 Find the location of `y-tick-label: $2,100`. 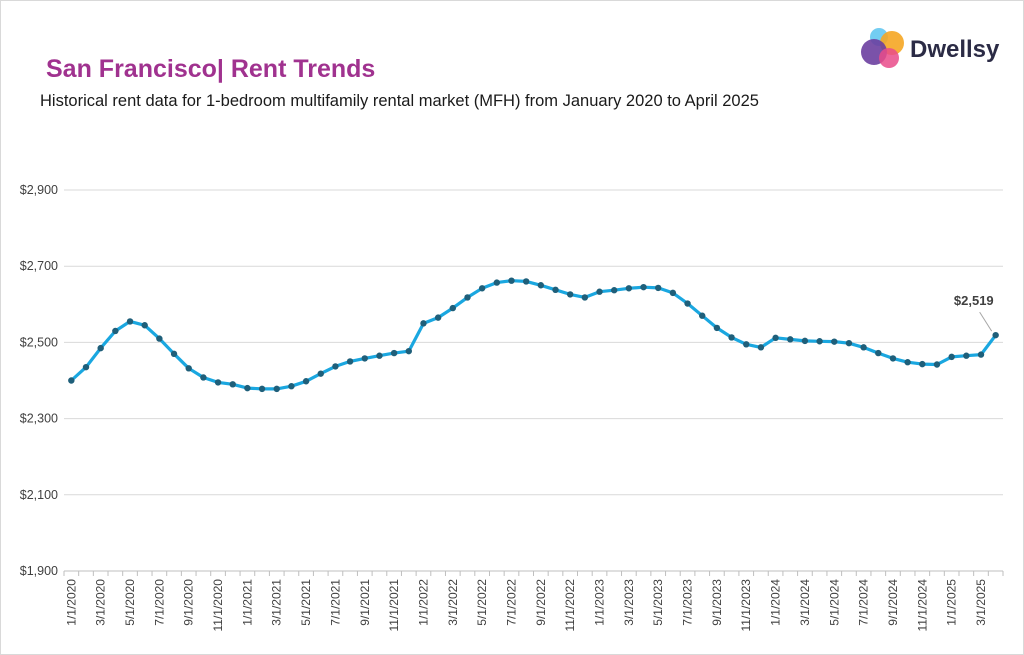

y-tick-label: $2,100 is located at coordinates (39, 495).